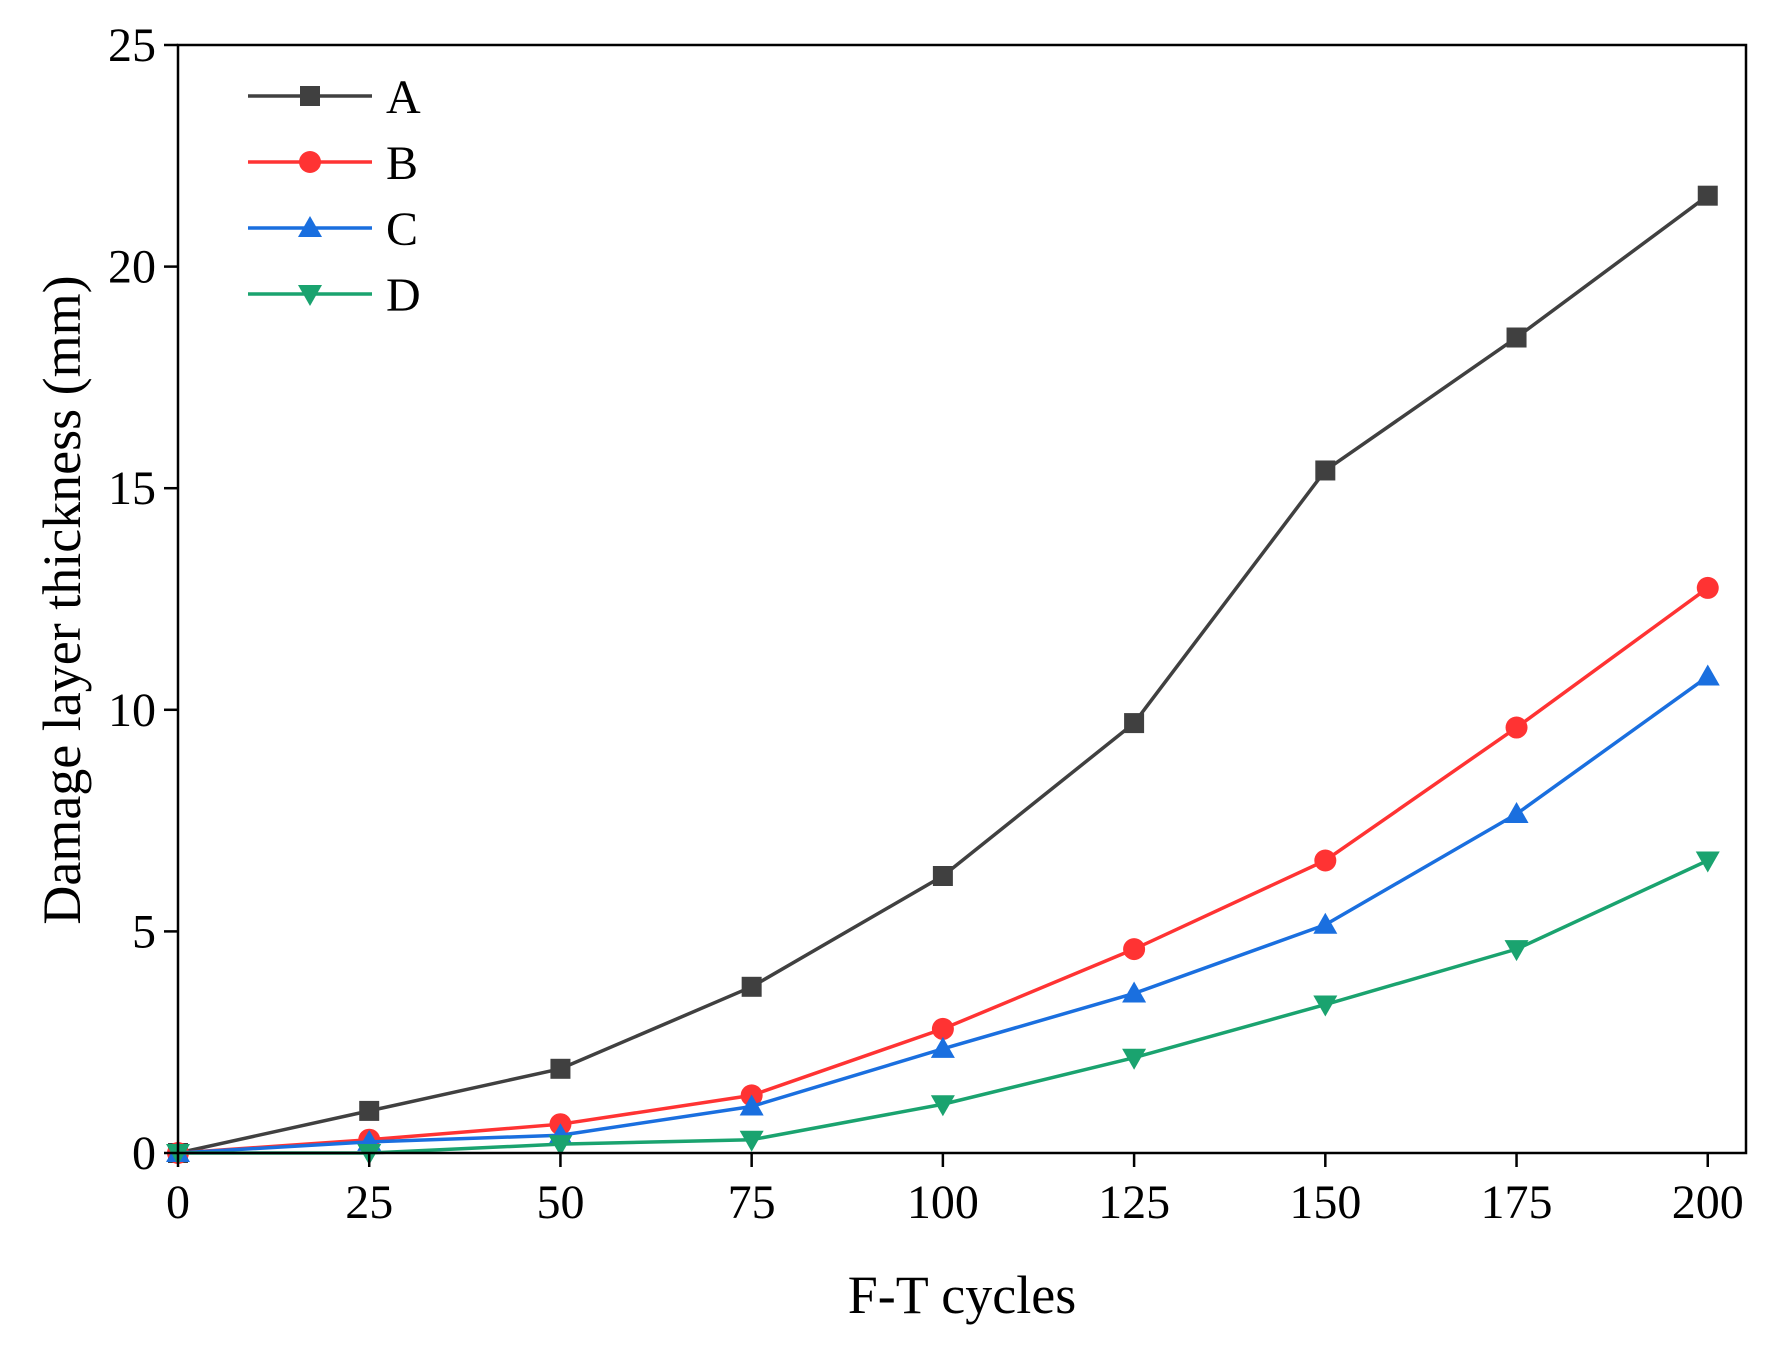 This screenshot has width=1779, height=1347. What do you see at coordinates (752, 1202) in the screenshot?
I see `x-tick-label: 75` at bounding box center [752, 1202].